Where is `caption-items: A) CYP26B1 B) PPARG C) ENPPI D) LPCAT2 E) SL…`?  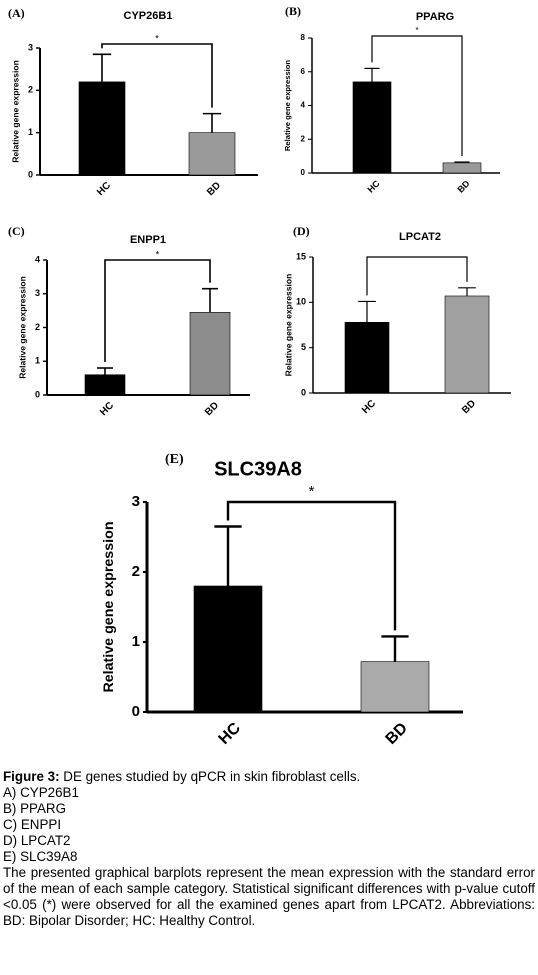
caption-items: A) CYP26B1 B) PPARG C) ENPPI D) LPCAT2 E) SL… is located at coordinates (269, 825).